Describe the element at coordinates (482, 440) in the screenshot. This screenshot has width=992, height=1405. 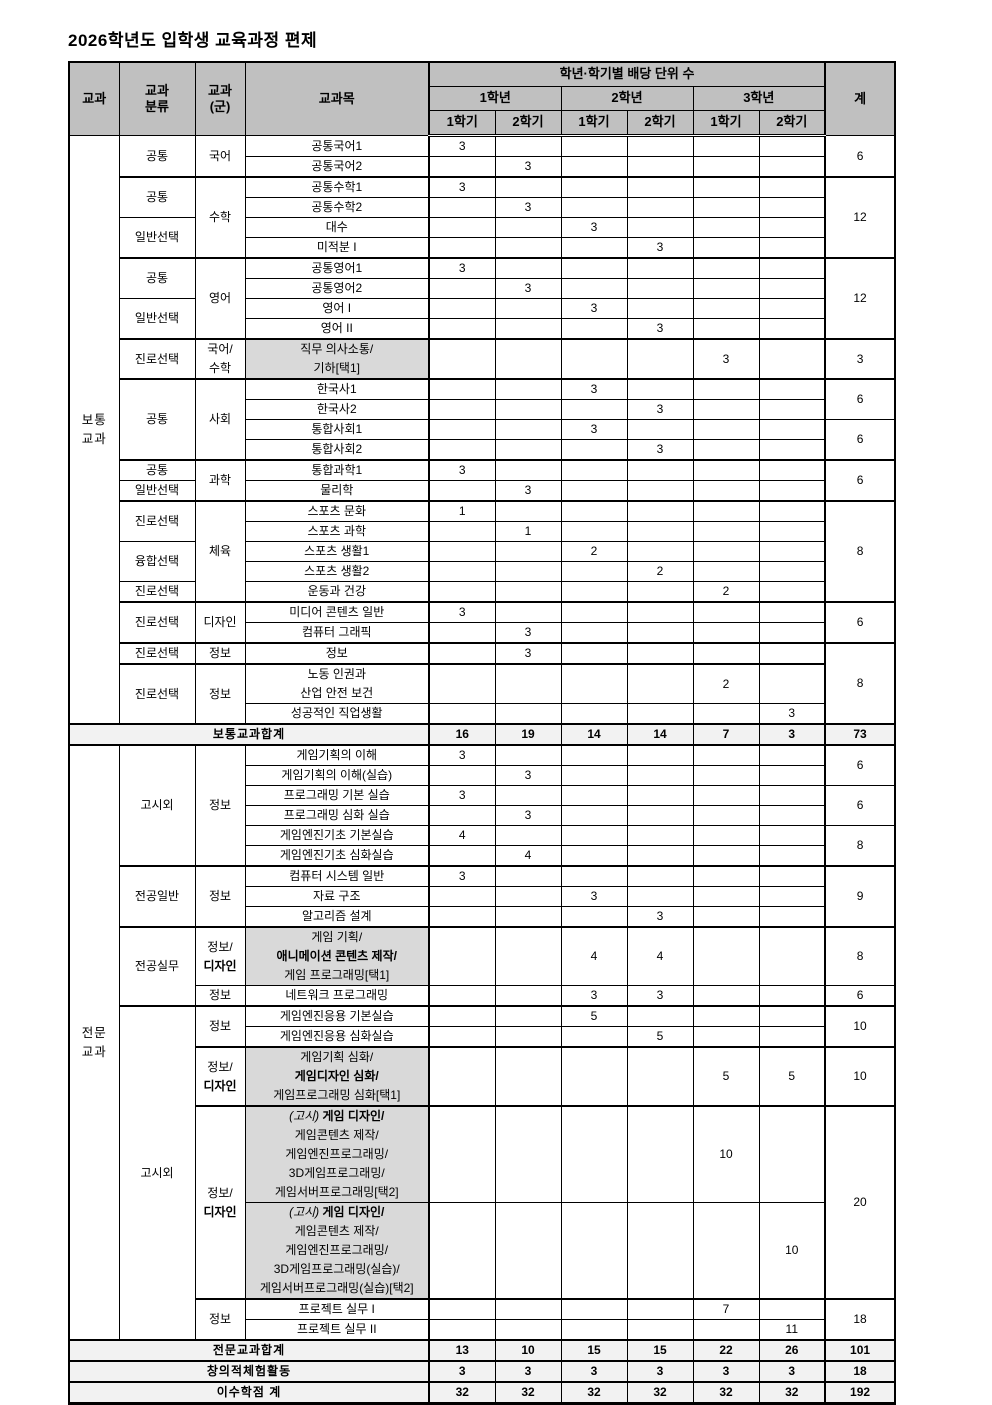
I see `table-row: 통합사회1 3 6` at that location.